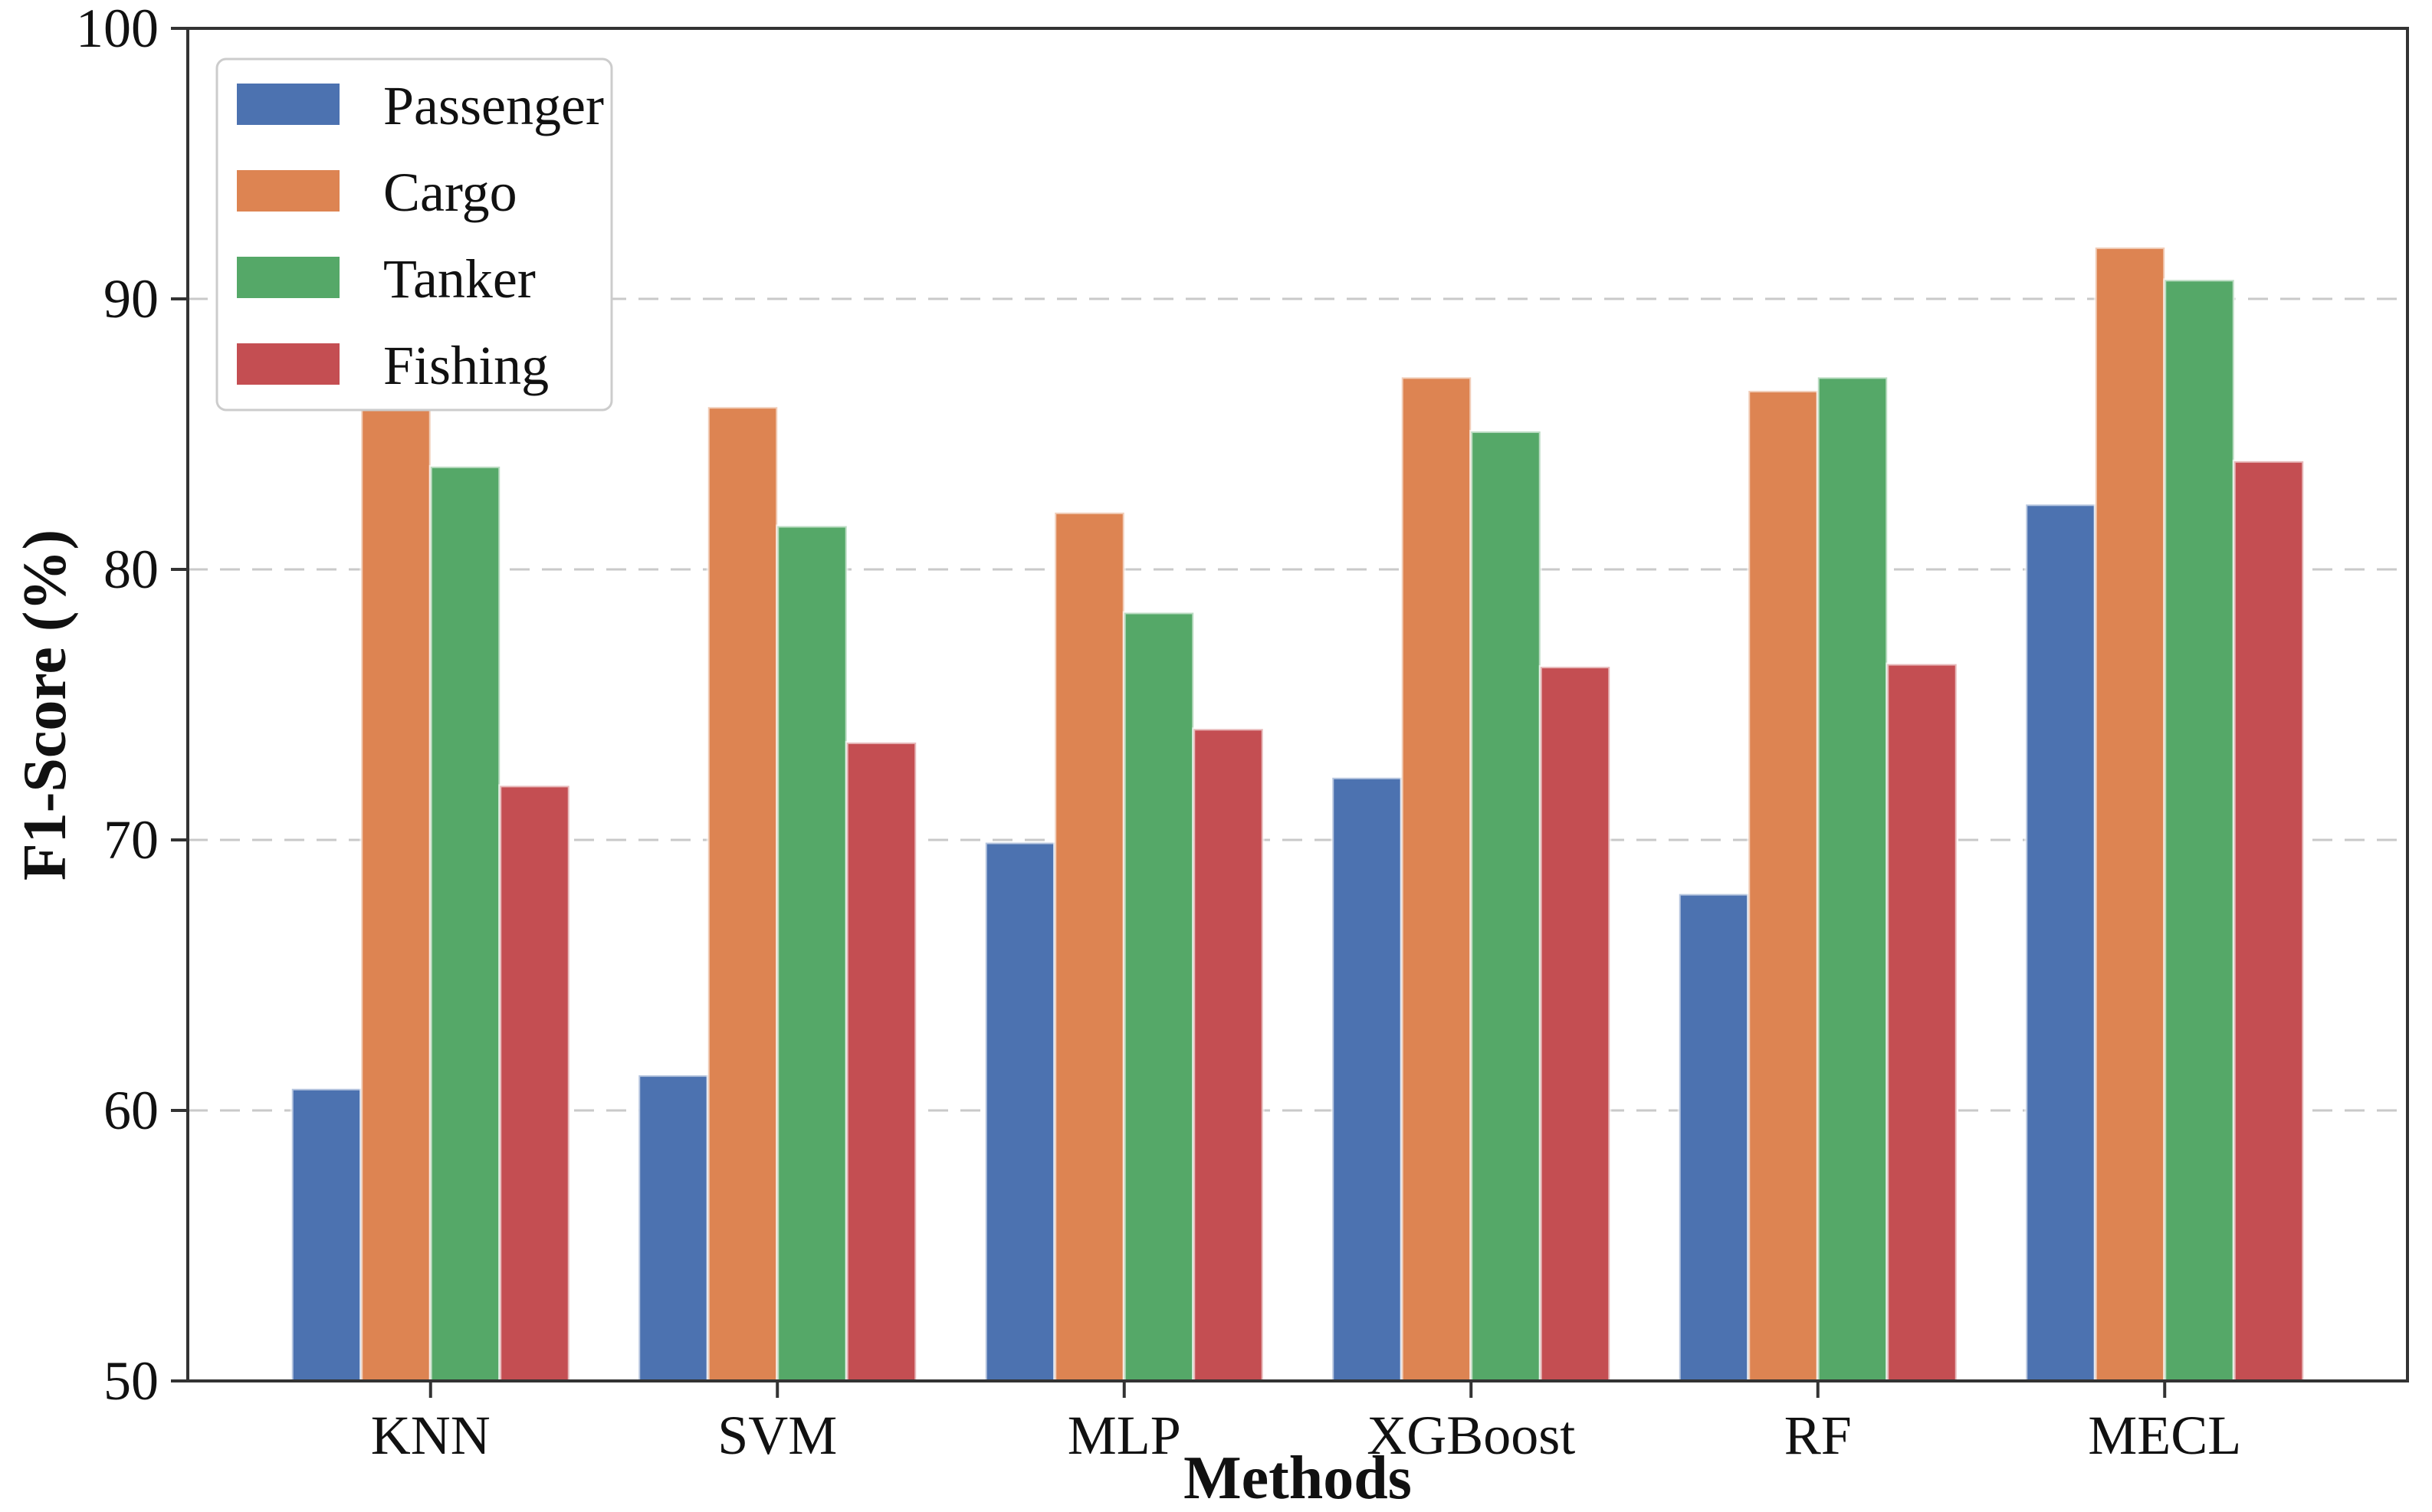 This screenshot has height=1512, width=2432. Describe the element at coordinates (1228, 1054) in the screenshot. I see `bar-fishing-mlp` at that location.